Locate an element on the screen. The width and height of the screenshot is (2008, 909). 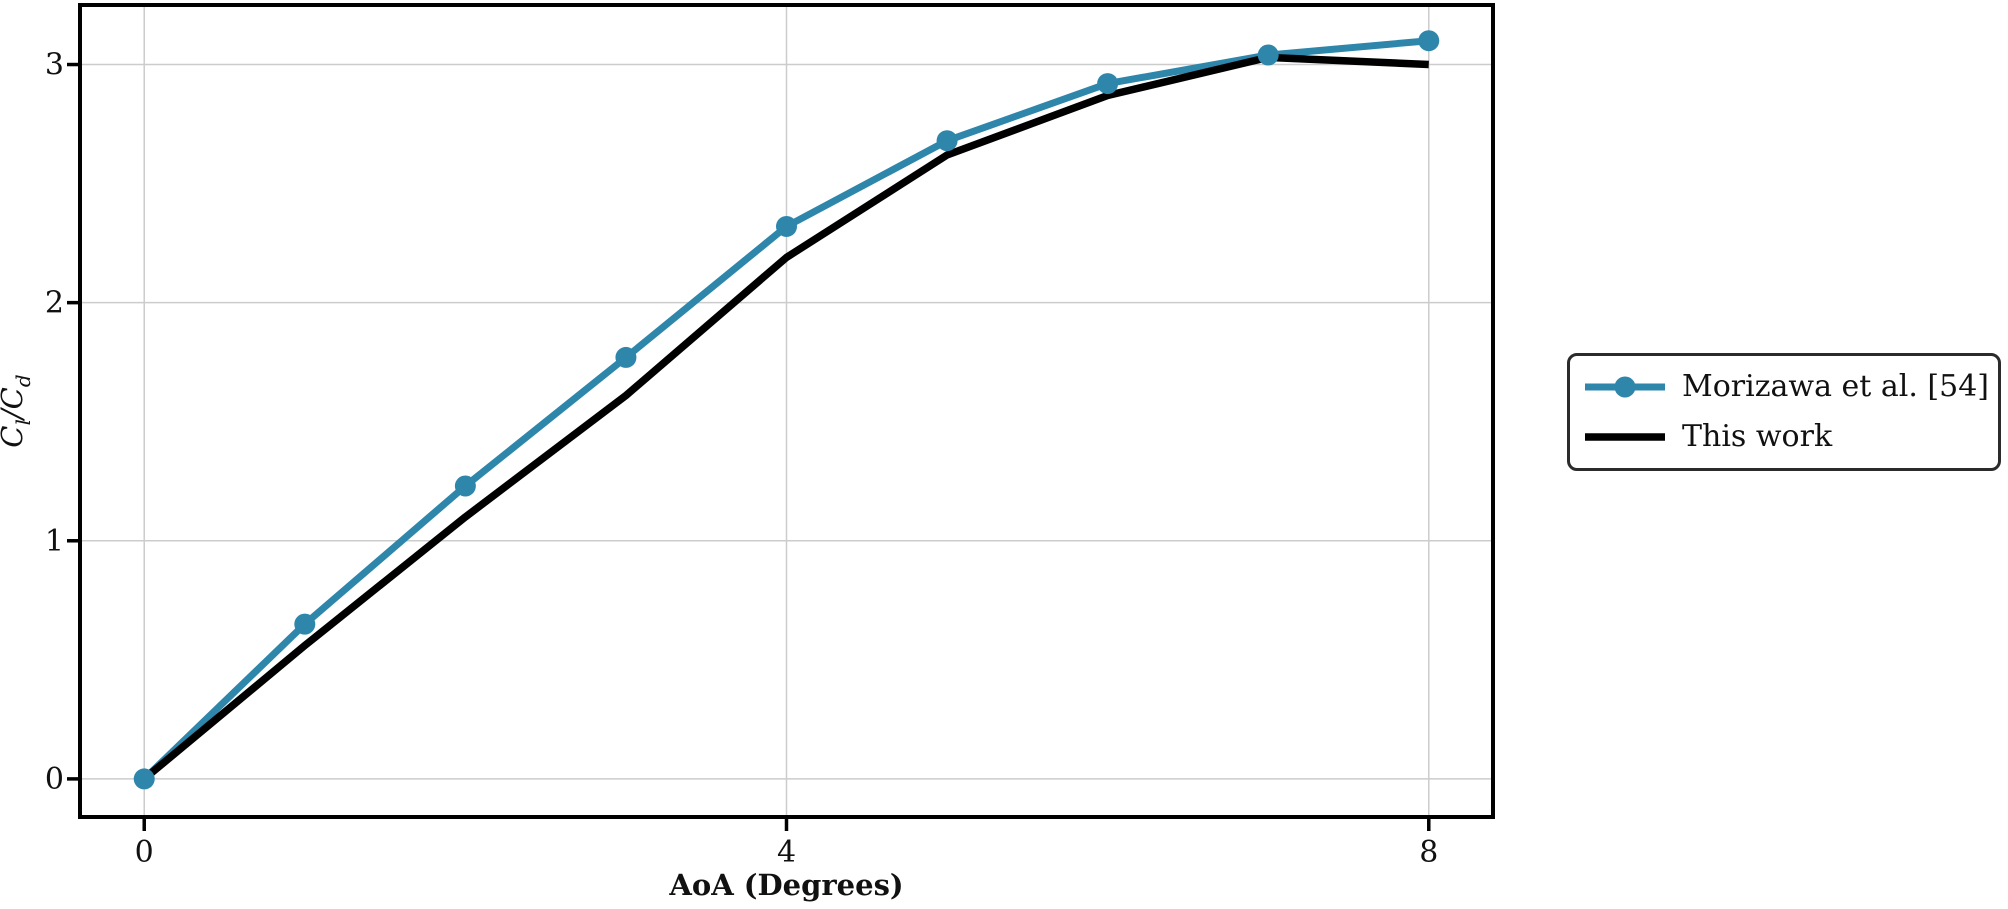
legend-item: Morizawa et al. [54] is located at coordinates (1785, 387).